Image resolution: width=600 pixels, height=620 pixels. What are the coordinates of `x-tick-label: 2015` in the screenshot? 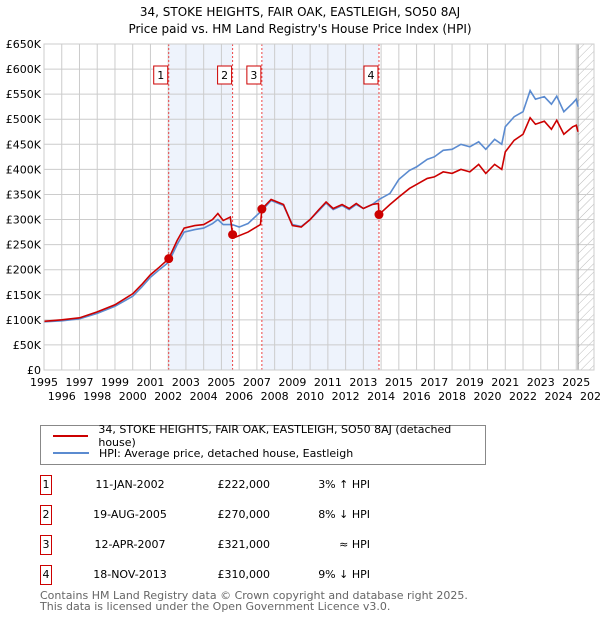 It's located at (399, 382).